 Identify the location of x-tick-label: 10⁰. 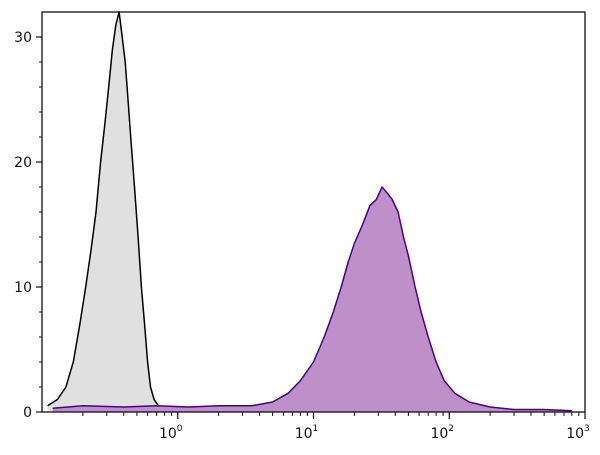
(171, 433).